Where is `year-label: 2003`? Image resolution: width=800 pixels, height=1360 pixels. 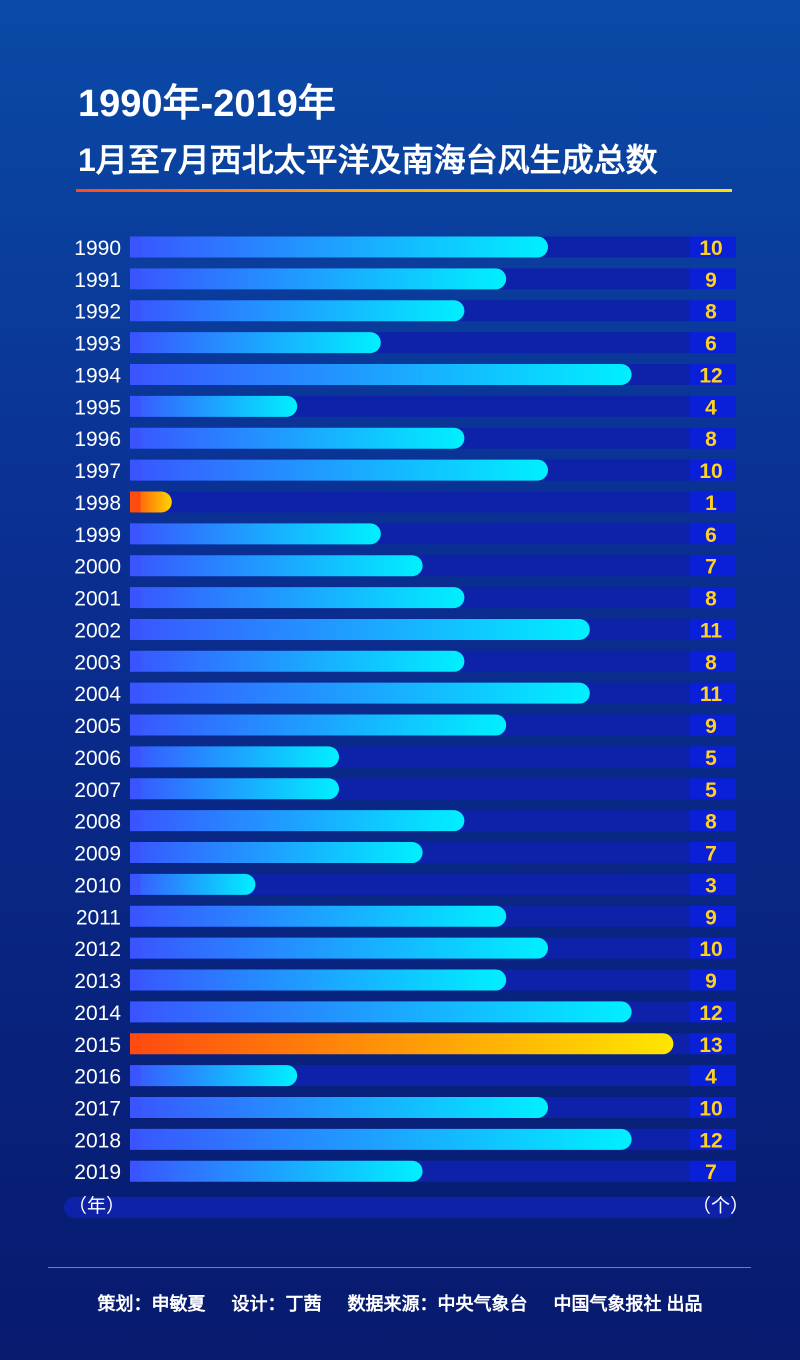
year-label: 2003 is located at coordinates (97, 662).